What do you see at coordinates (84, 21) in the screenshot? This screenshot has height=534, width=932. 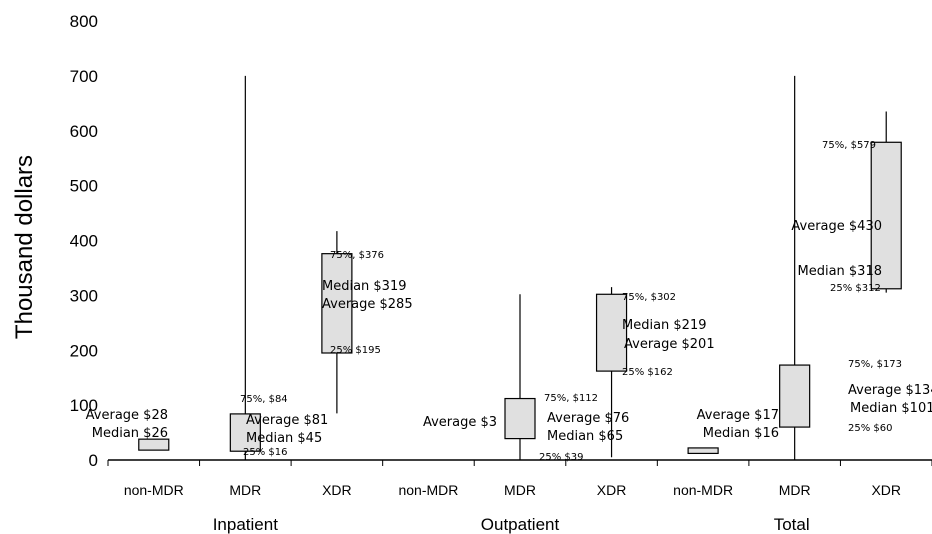 I see `y-tick-label: 800` at bounding box center [84, 21].